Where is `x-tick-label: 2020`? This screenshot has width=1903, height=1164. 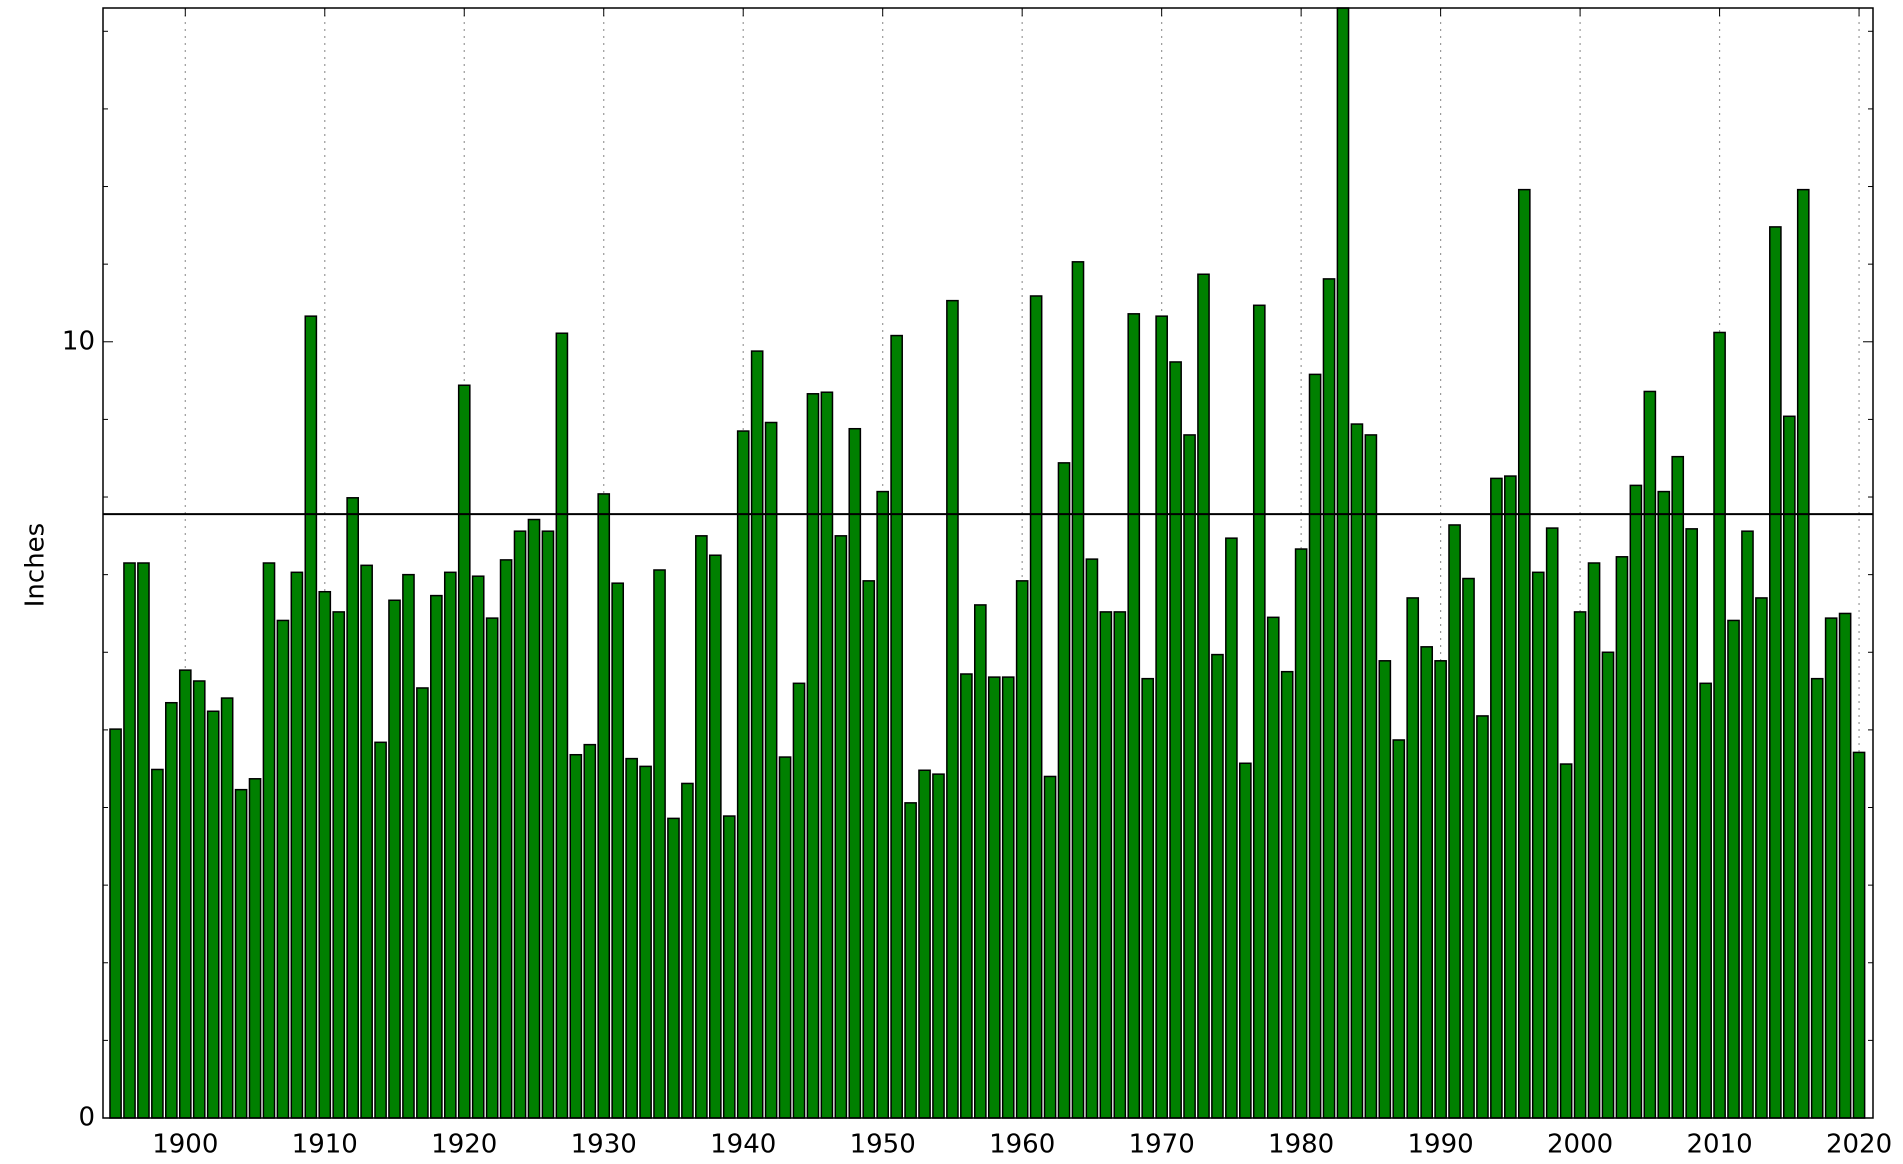 x-tick-label: 2020 is located at coordinates (1859, 1145).